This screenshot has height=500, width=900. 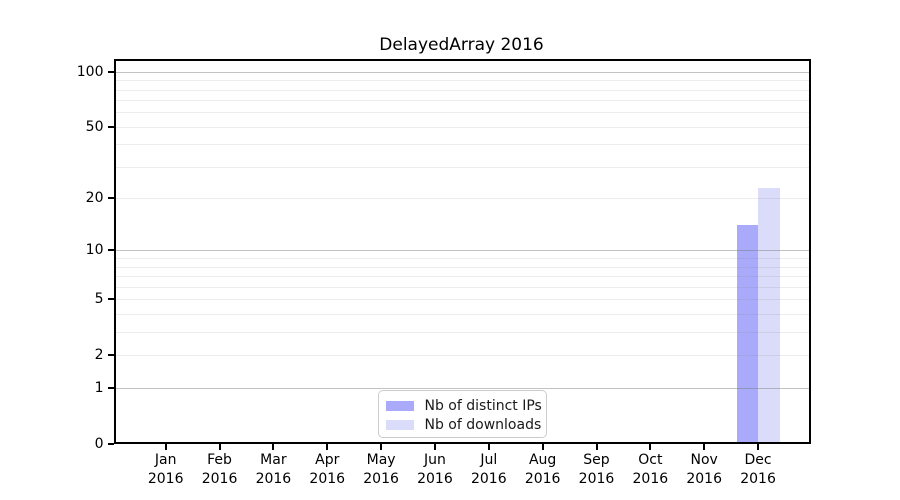 I want to click on x-tick-month: Apr, so click(x=327, y=460).